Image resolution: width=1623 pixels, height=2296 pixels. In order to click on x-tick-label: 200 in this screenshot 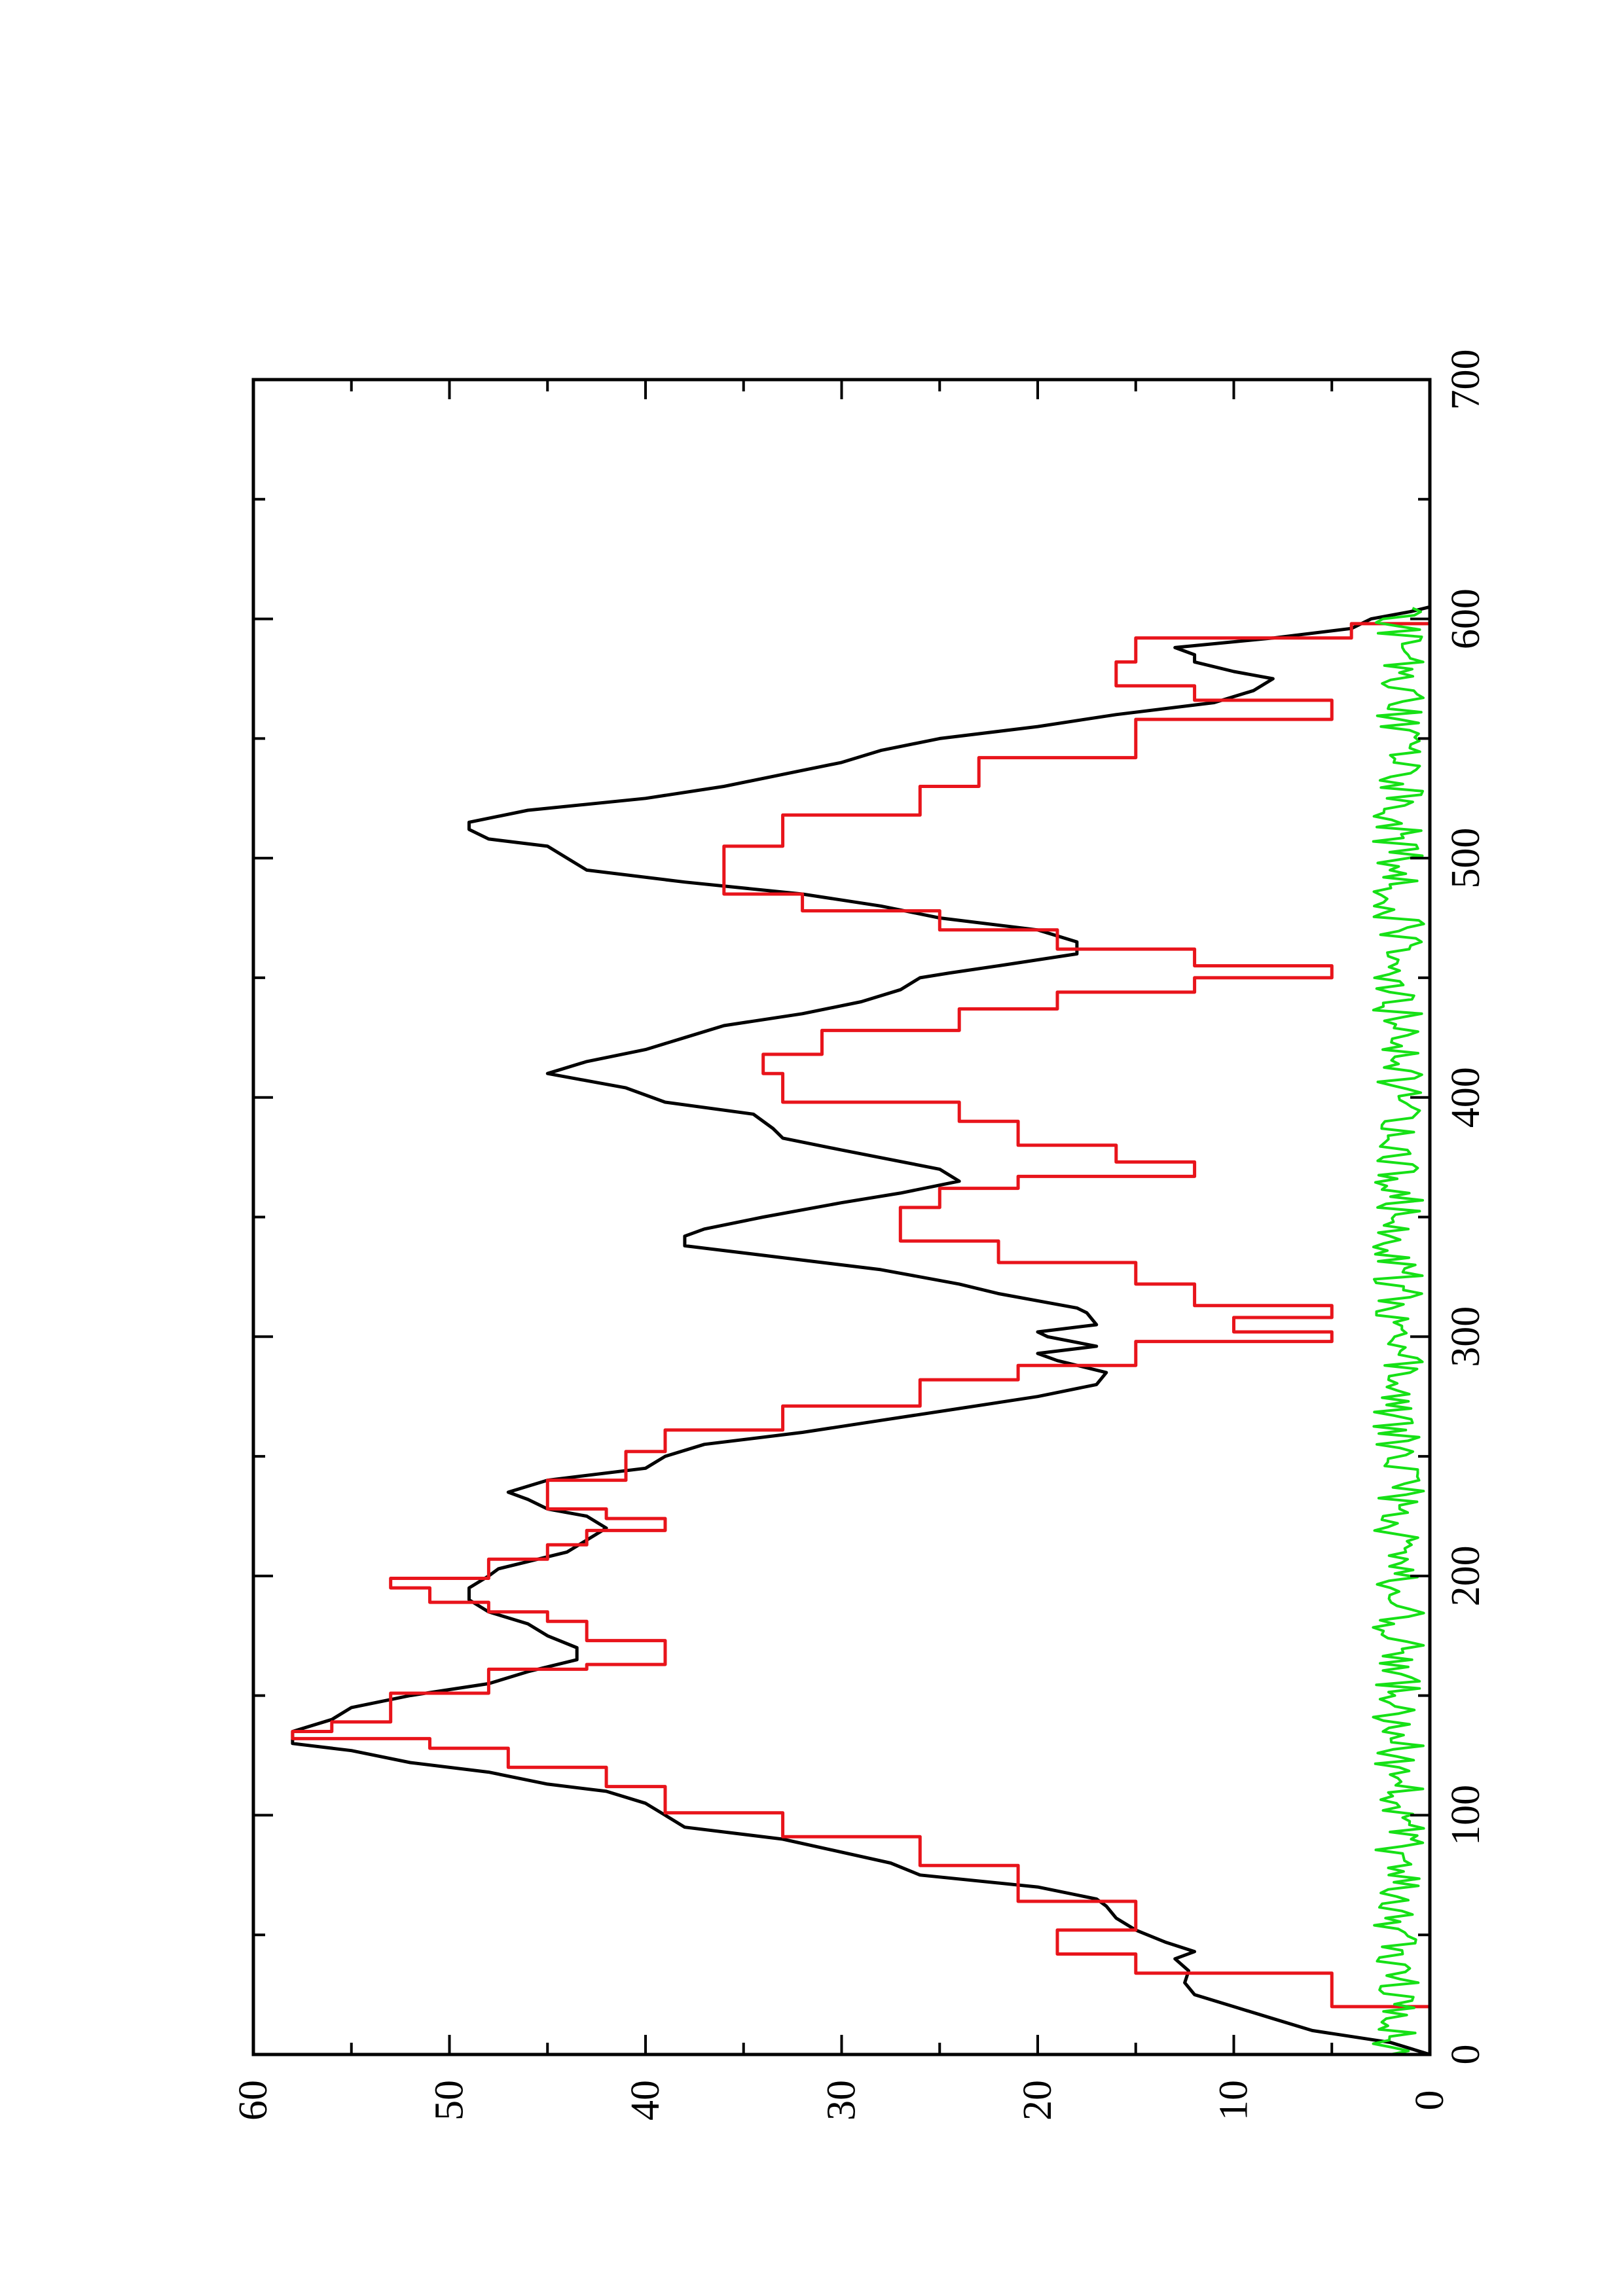, I will do `click(1466, 1575)`.